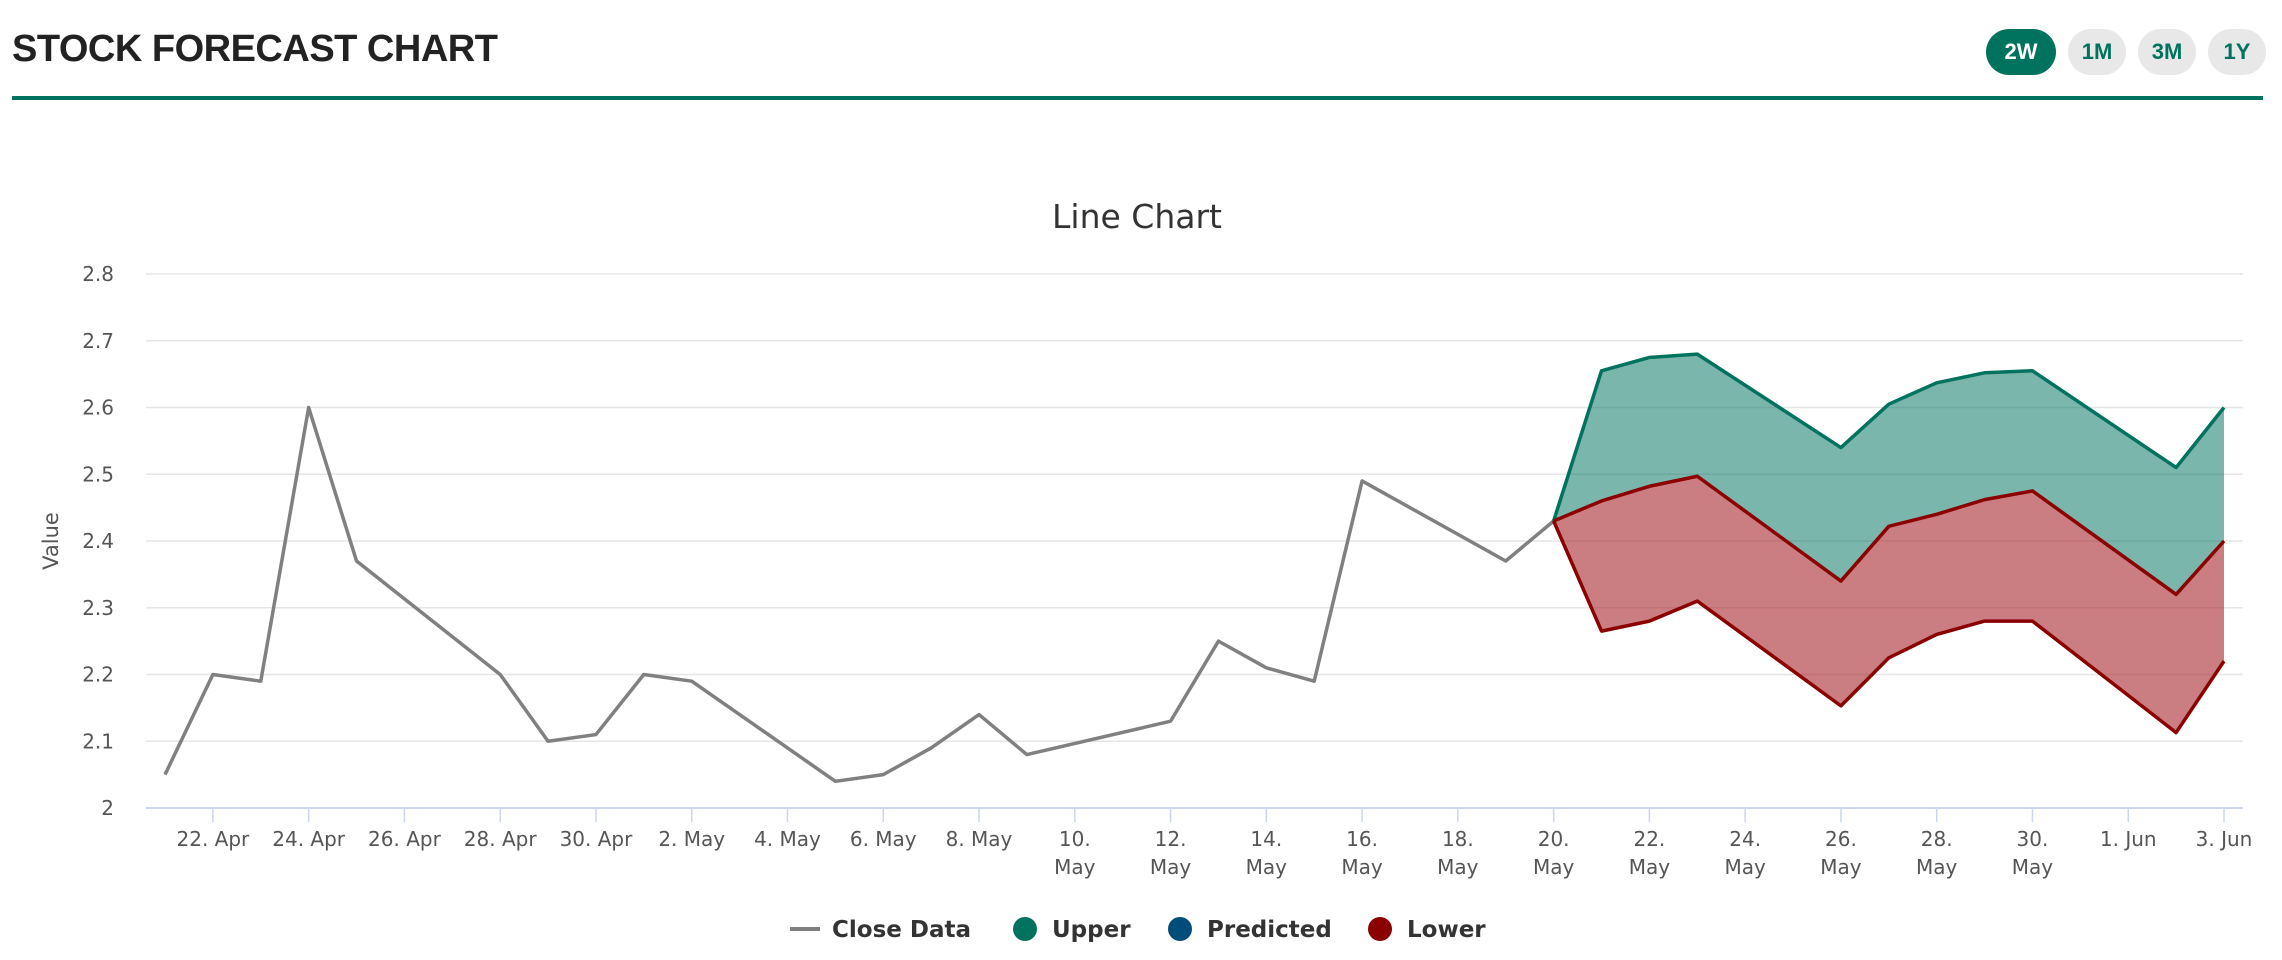 The width and height of the screenshot is (2282, 960). Describe the element at coordinates (901, 930) in the screenshot. I see `legend-label: Close Data` at that location.